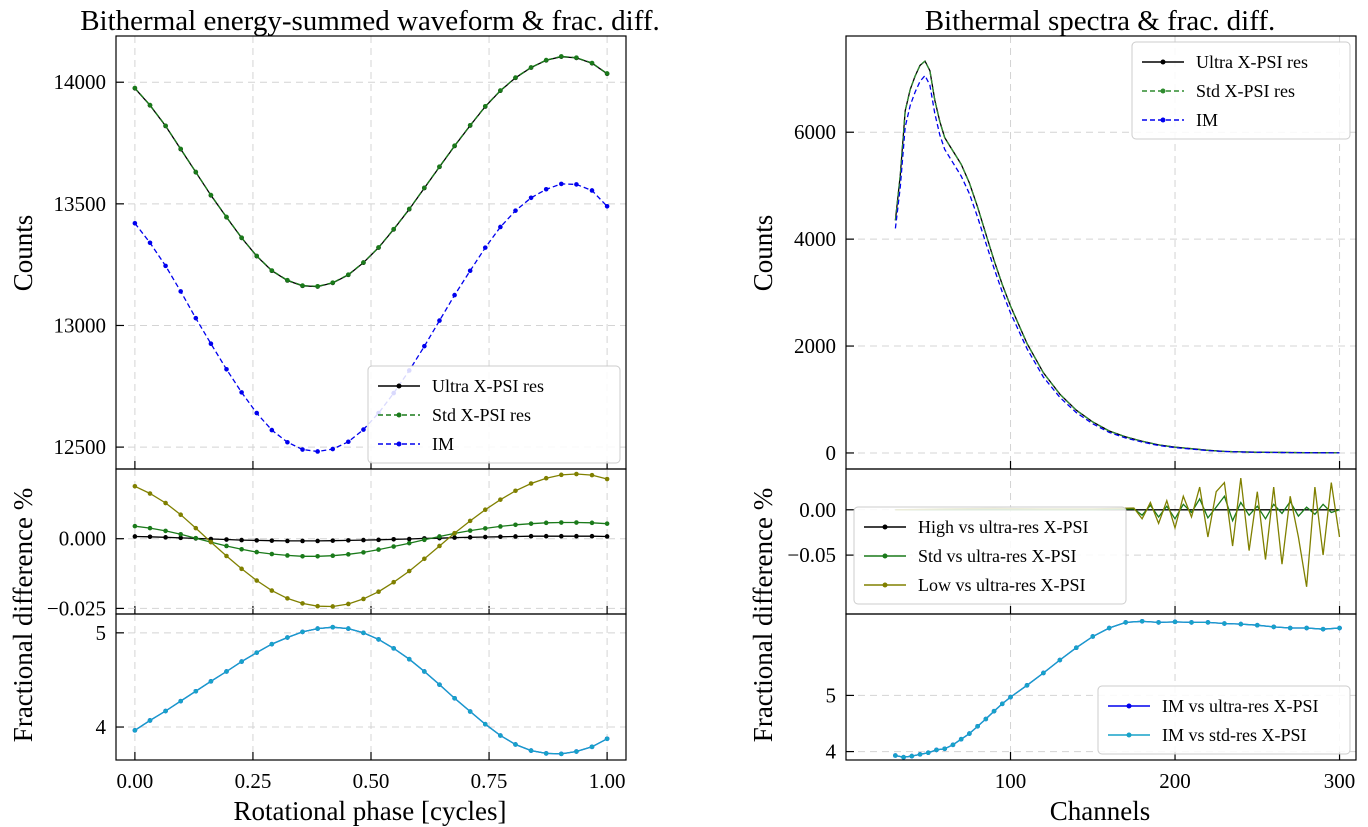 The width and height of the screenshot is (1368, 827). What do you see at coordinates (371, 538) in the screenshot?
I see `series-line` at bounding box center [371, 538].